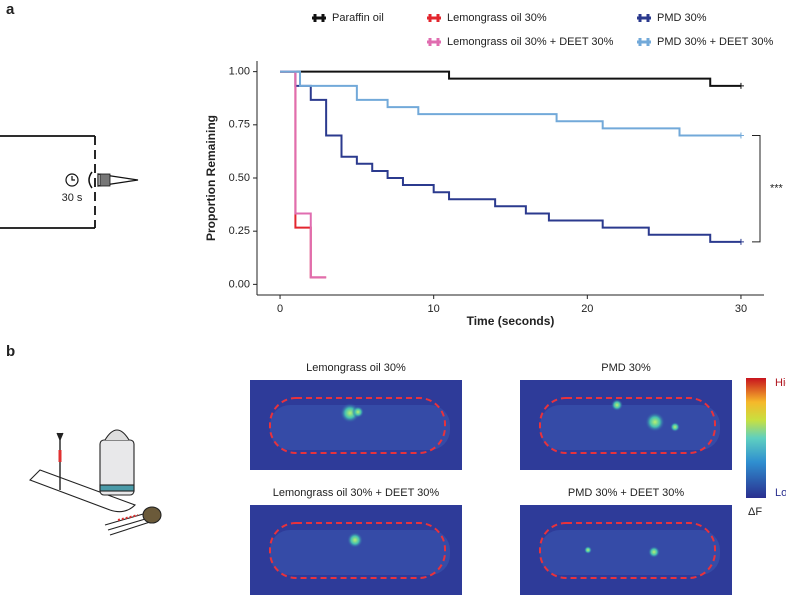  I want to click on timer-label: 30 s, so click(72, 198).